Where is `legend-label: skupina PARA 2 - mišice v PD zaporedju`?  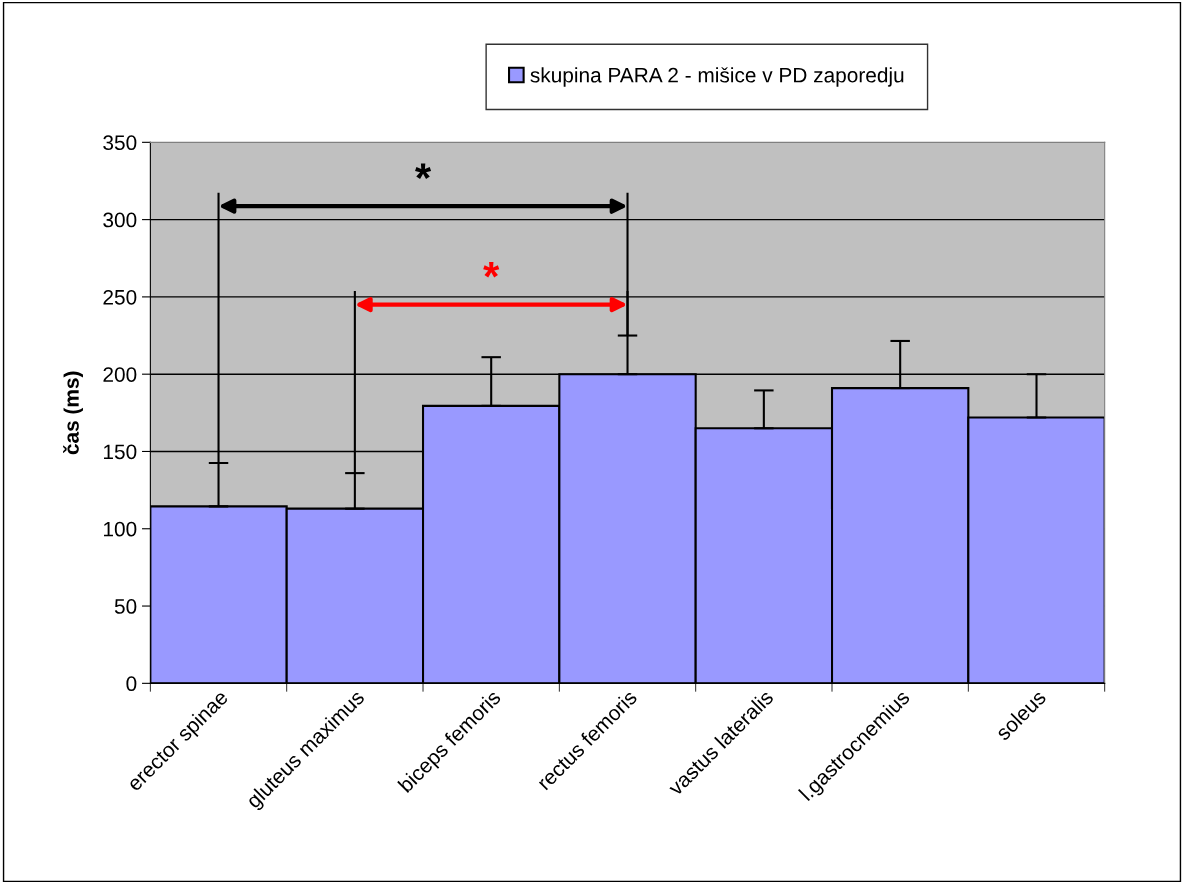
legend-label: skupina PARA 2 - mišice v PD zaporedju is located at coordinates (717, 77).